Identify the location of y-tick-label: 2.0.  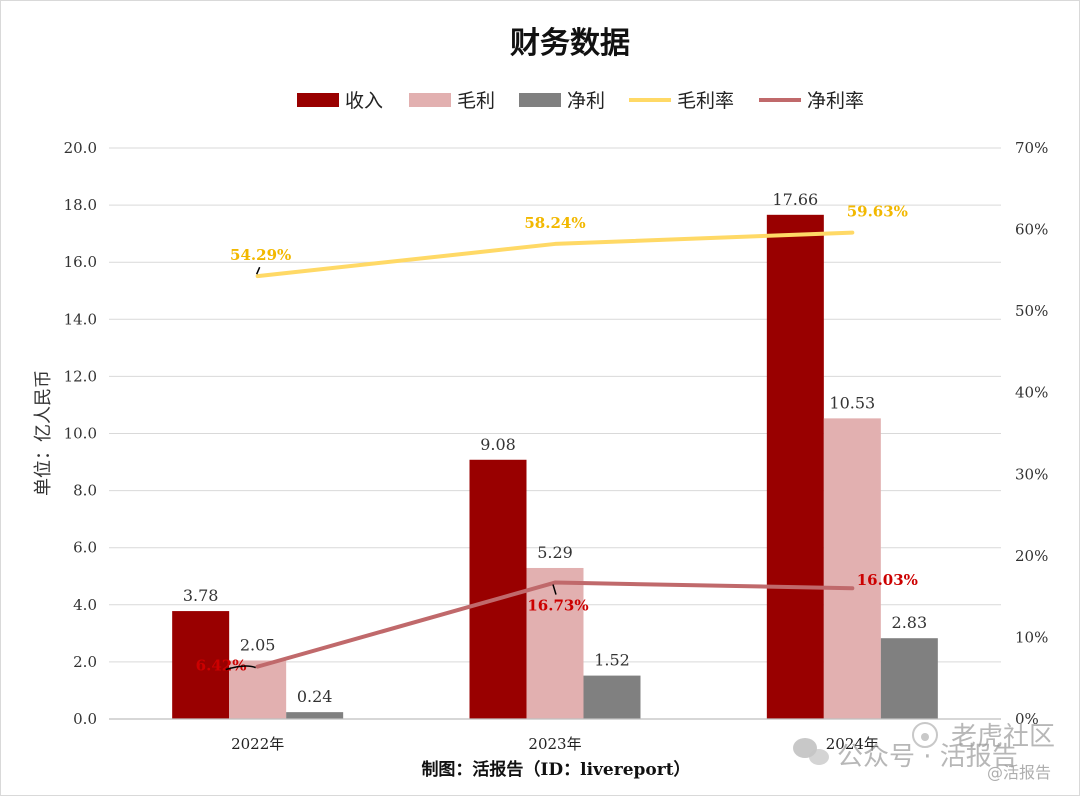
(85, 662).